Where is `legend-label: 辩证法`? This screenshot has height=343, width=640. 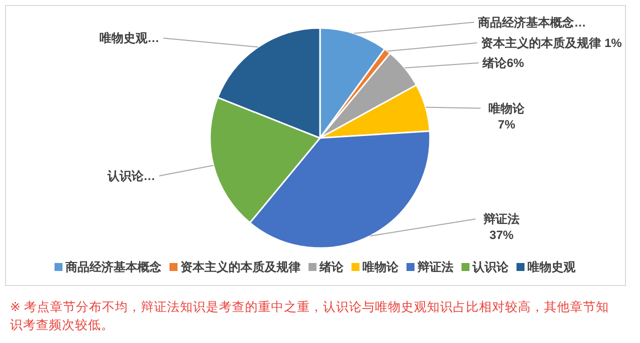 legend-label: 辩证法 is located at coordinates (435, 267).